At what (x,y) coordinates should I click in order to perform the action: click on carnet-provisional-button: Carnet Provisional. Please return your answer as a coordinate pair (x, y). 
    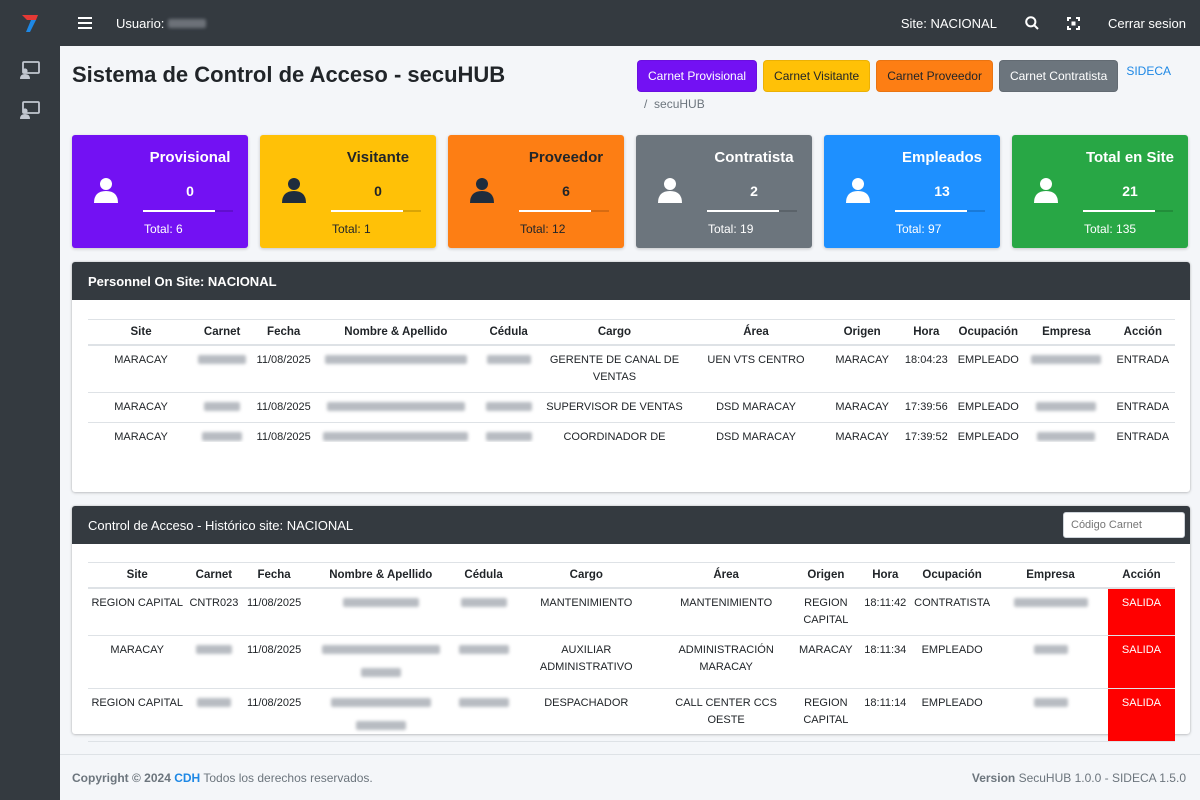
    Looking at the image, I should click on (697, 76).